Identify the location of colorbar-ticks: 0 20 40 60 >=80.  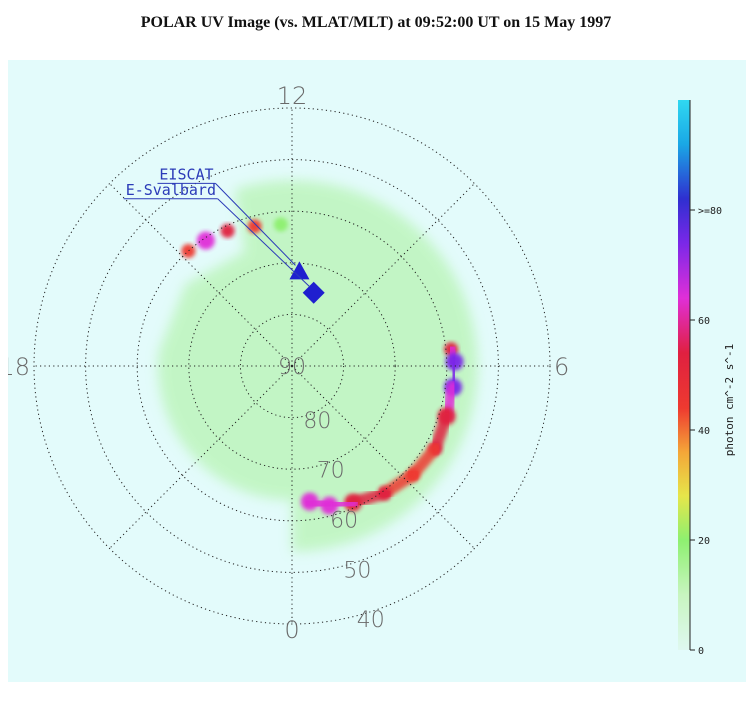
(706, 431).